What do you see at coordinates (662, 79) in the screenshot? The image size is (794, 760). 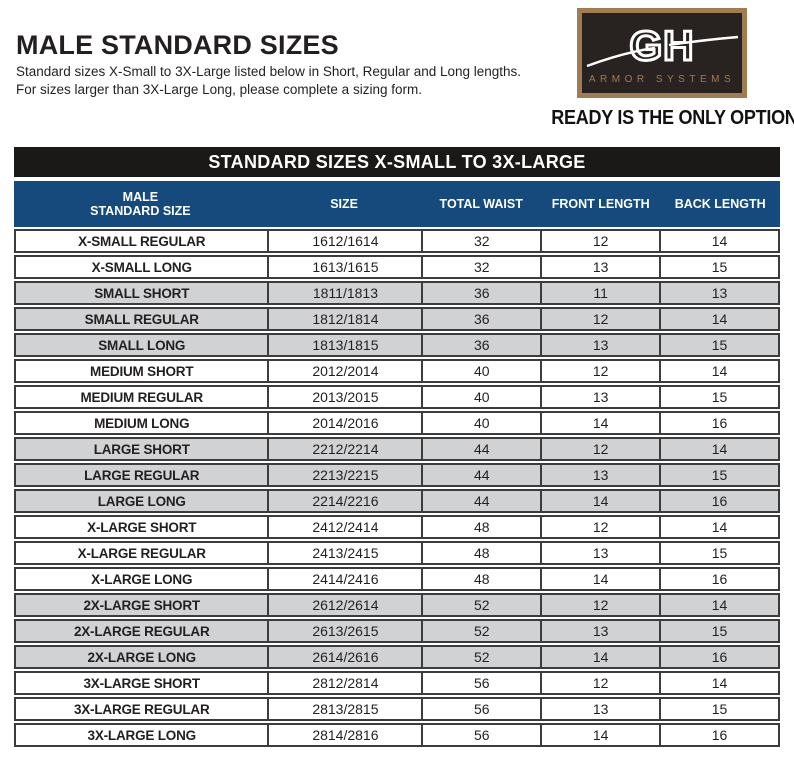 I see `logo-name: ARMOR SYSTEMS` at bounding box center [662, 79].